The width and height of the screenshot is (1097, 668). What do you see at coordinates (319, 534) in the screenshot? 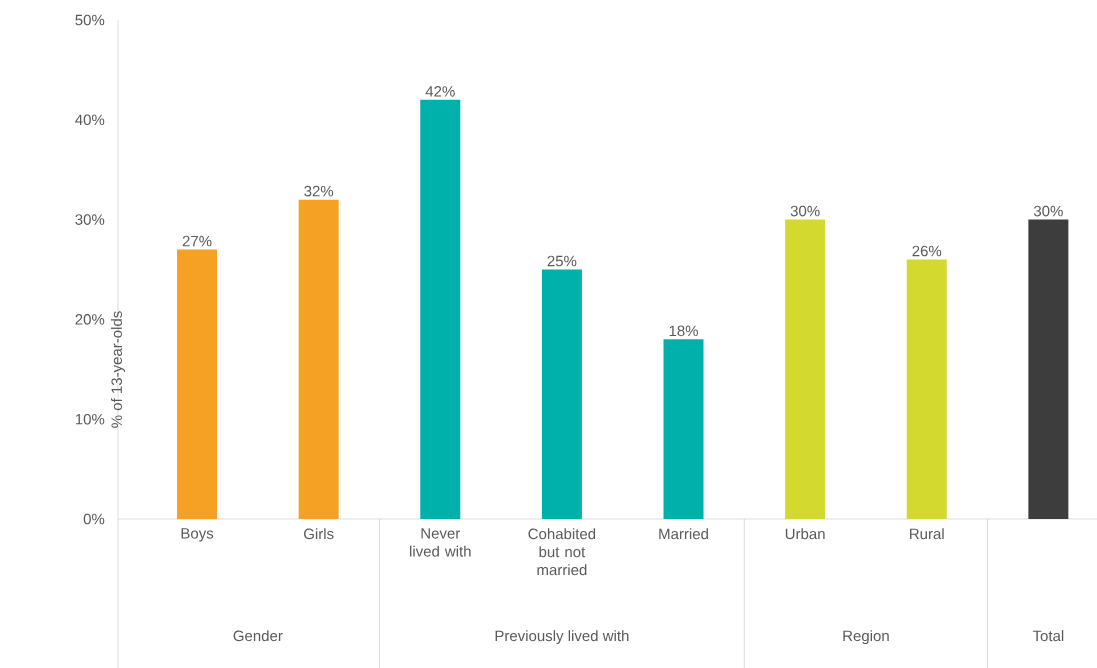
I see `x-tick-label: Girls` at bounding box center [319, 534].